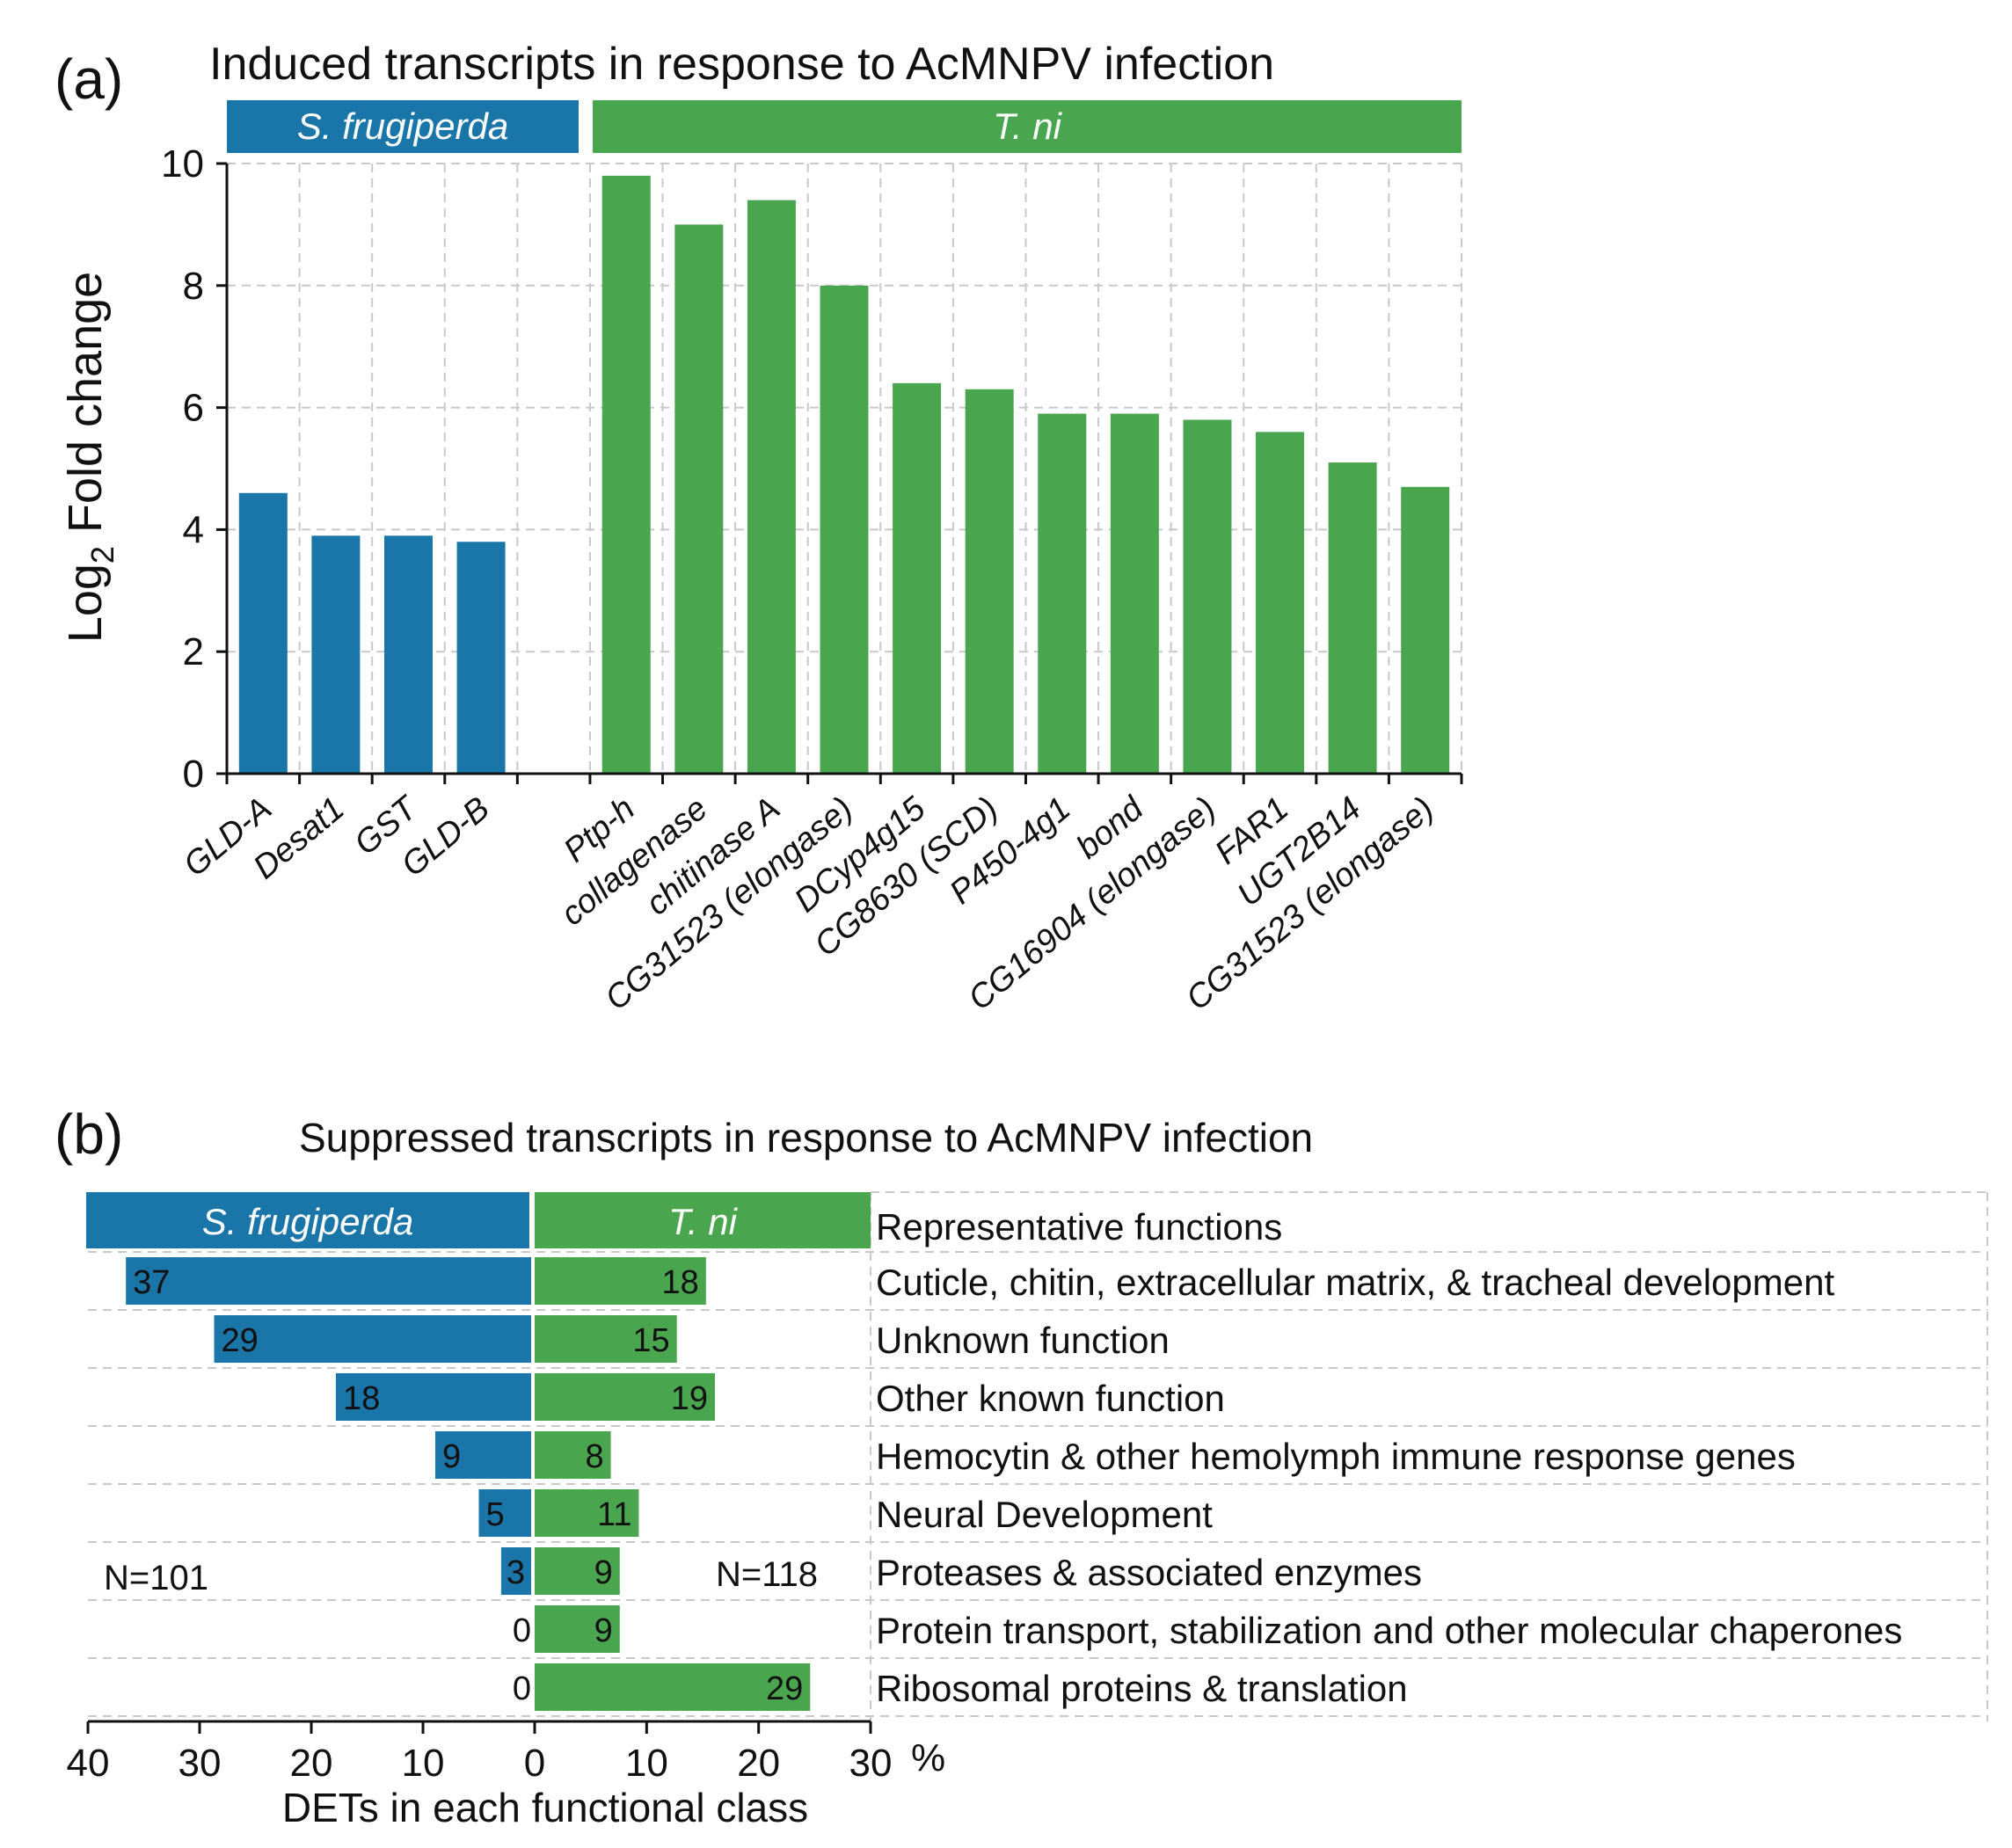 The height and width of the screenshot is (1848, 2012). What do you see at coordinates (193, 529) in the screenshot?
I see `y-tick-label: 4` at bounding box center [193, 529].